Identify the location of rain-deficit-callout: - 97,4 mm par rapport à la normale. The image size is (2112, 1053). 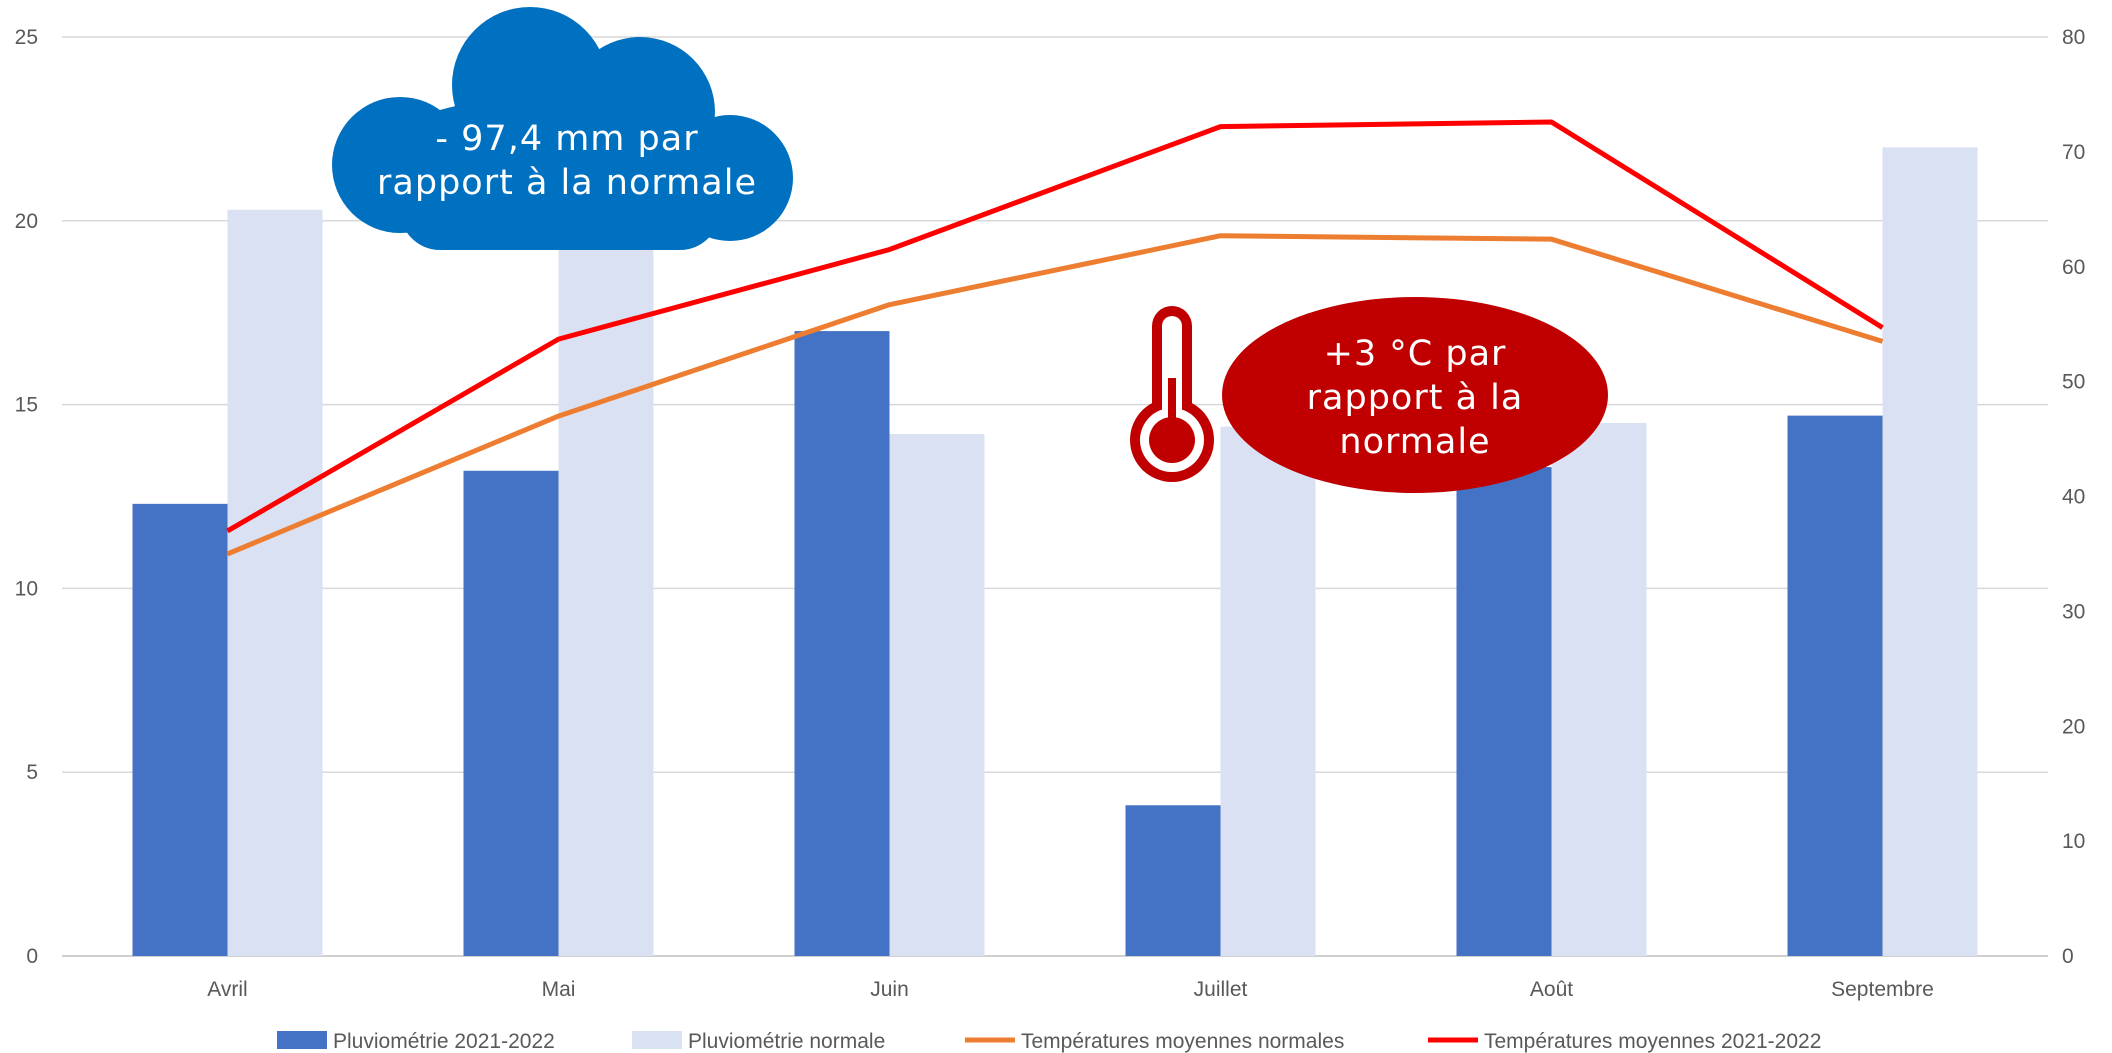
(562, 128).